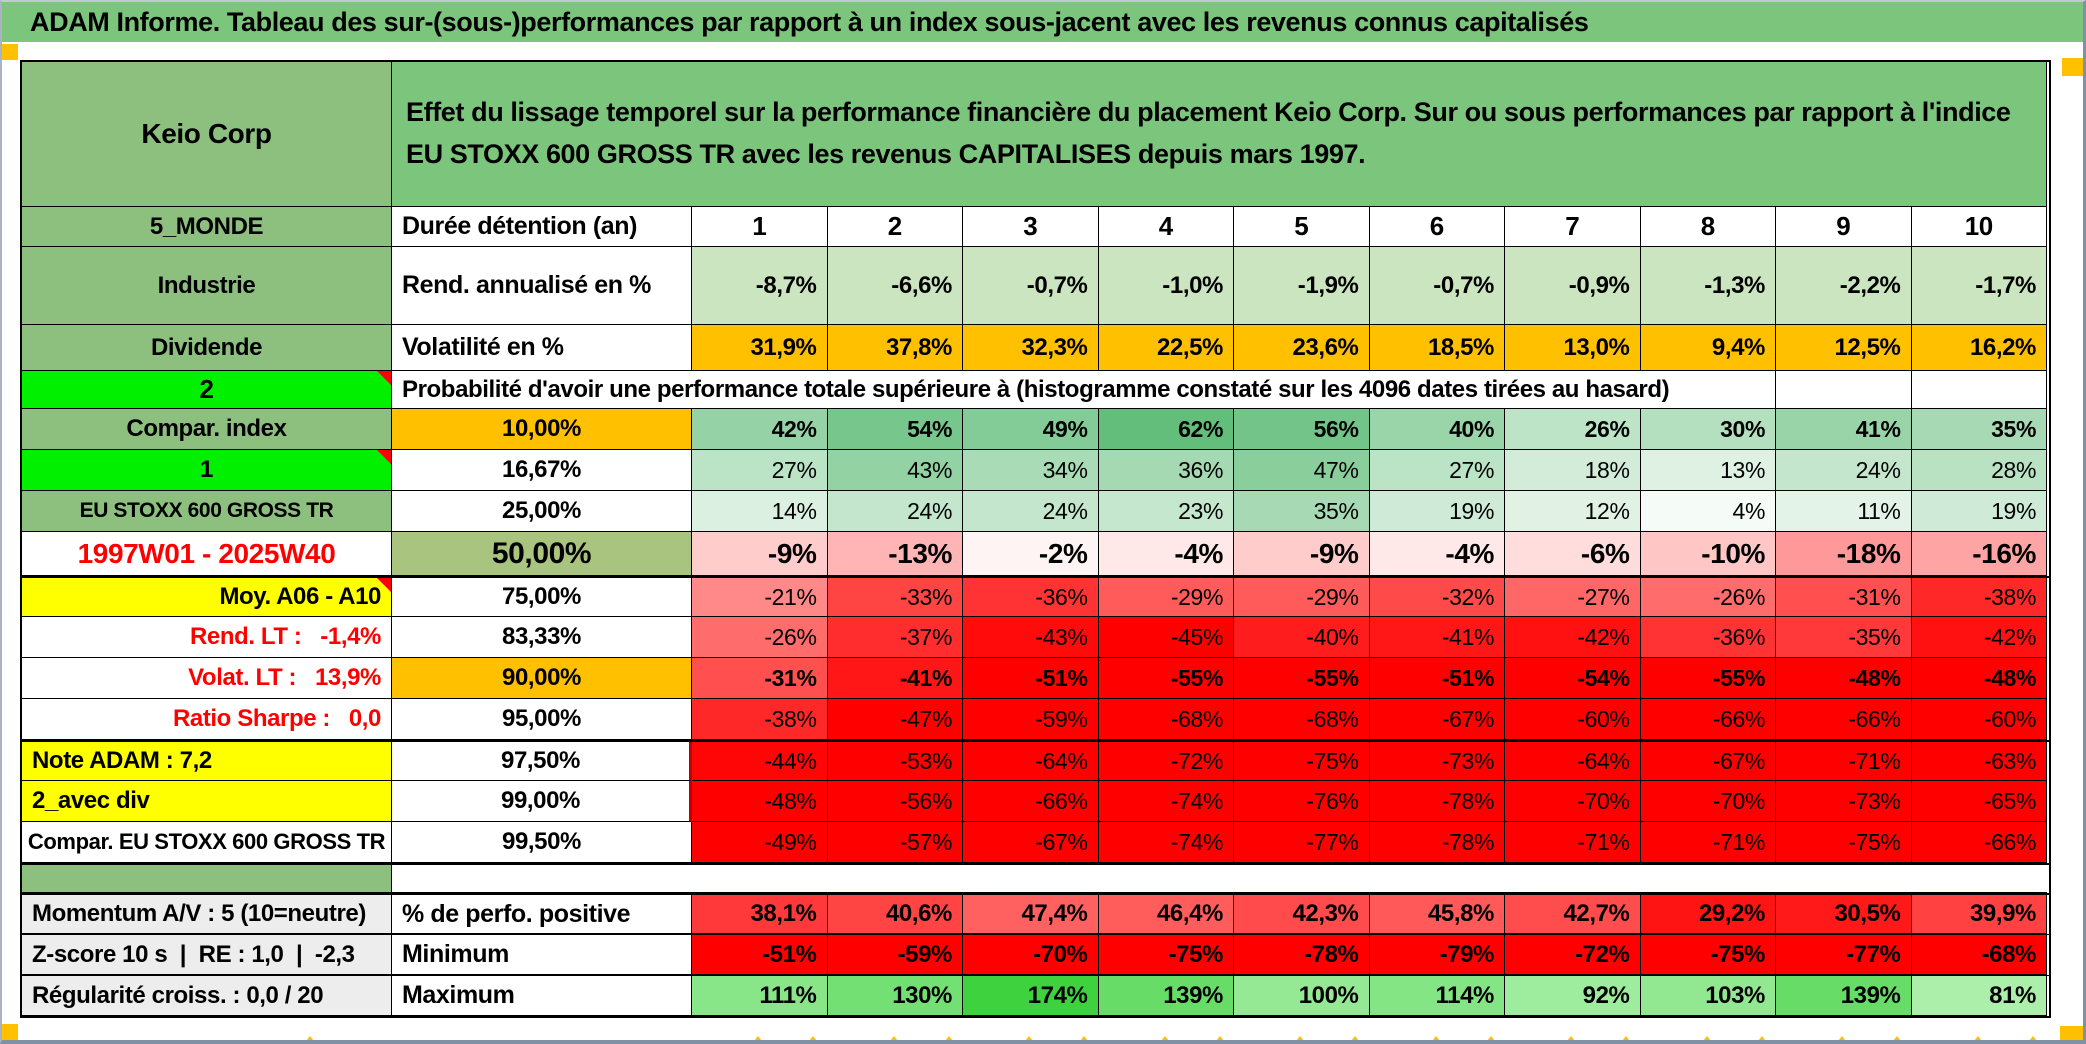 This screenshot has width=2086, height=1044. I want to click on stat-value-cell: -2,2%, so click(1844, 286).